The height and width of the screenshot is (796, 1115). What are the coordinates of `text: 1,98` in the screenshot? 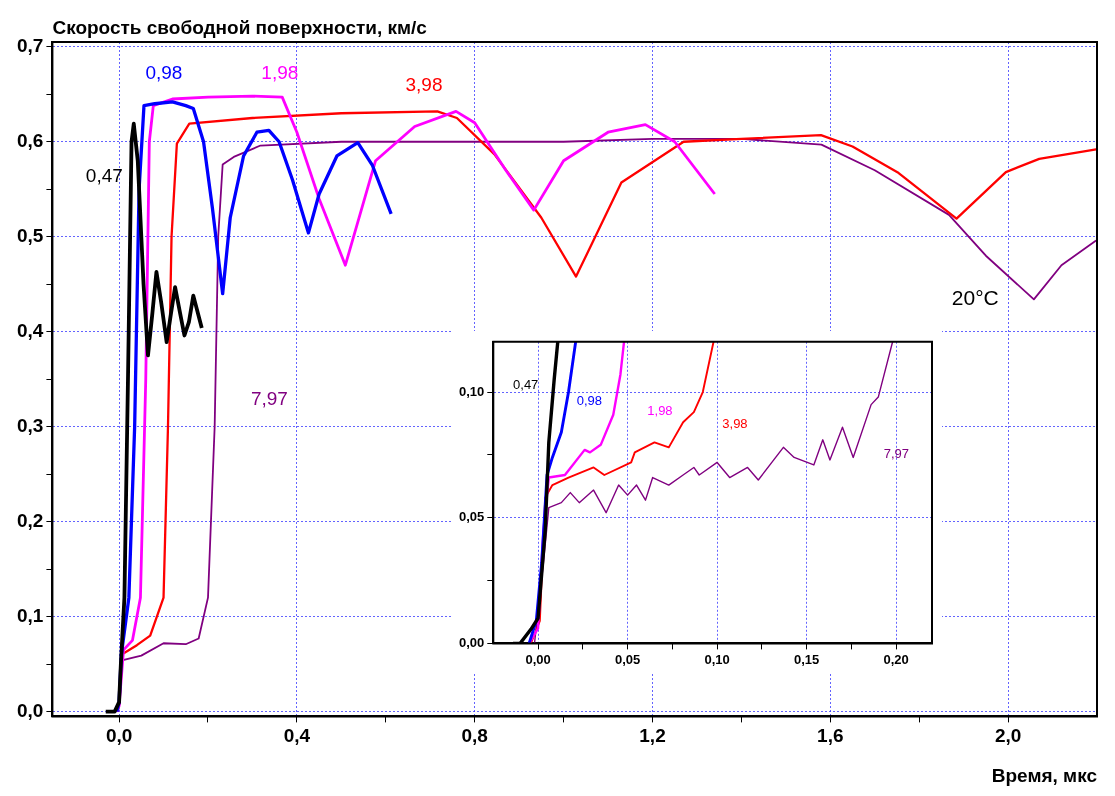 It's located at (660, 410).